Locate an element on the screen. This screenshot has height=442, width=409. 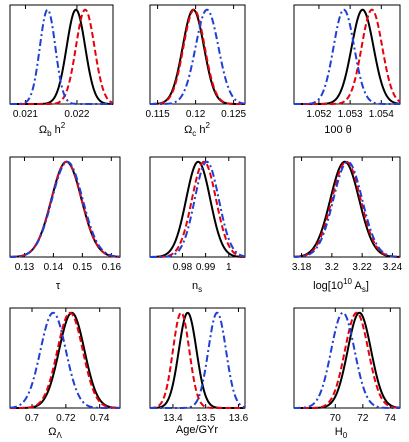
axes-frame-omega-lambda is located at coordinates (65, 358).